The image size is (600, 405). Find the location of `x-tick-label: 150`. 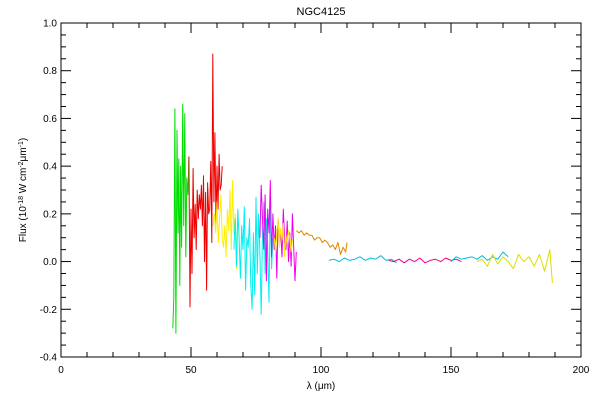

x-tick-label: 150 is located at coordinates (451, 370).